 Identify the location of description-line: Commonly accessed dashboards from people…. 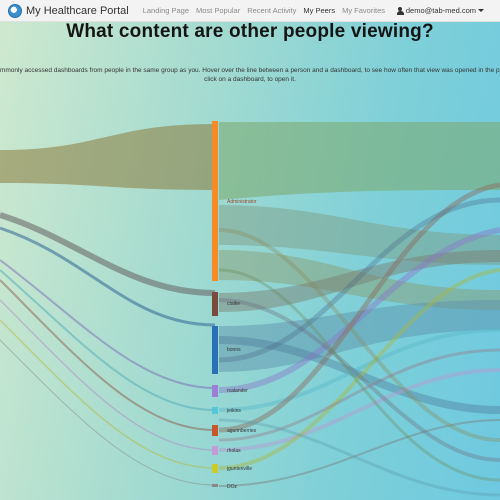
(250, 70).